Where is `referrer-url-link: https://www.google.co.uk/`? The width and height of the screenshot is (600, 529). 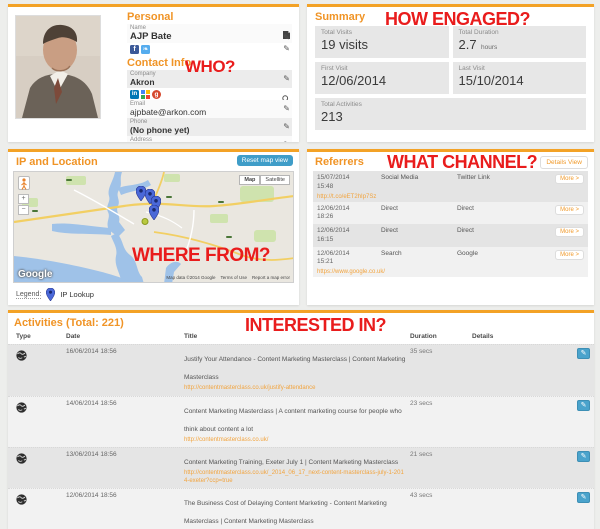 referrer-url-link: https://www.google.co.uk/ is located at coordinates (351, 272).